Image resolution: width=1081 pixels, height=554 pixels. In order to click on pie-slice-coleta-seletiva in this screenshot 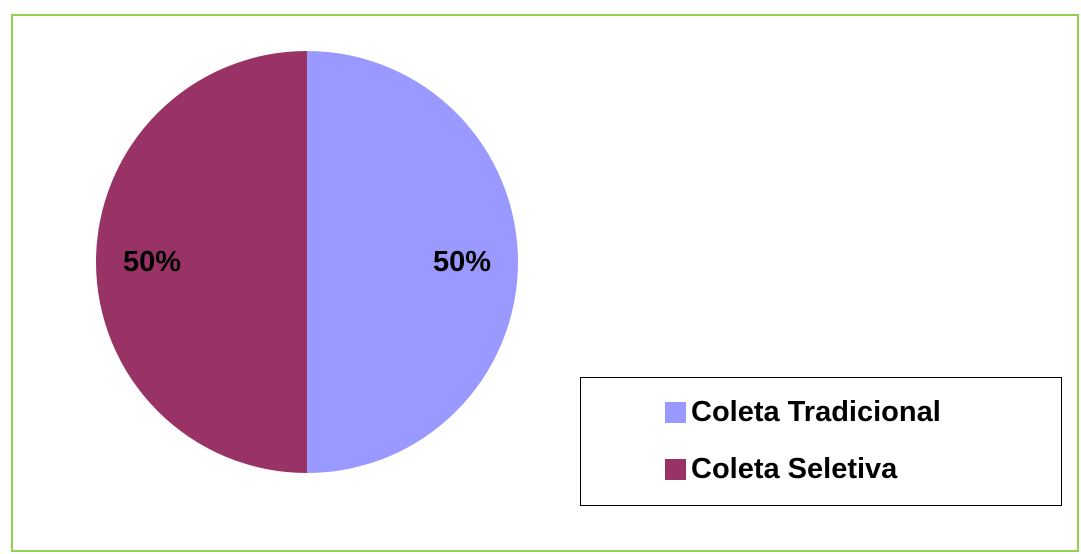, I will do `click(201, 262)`.